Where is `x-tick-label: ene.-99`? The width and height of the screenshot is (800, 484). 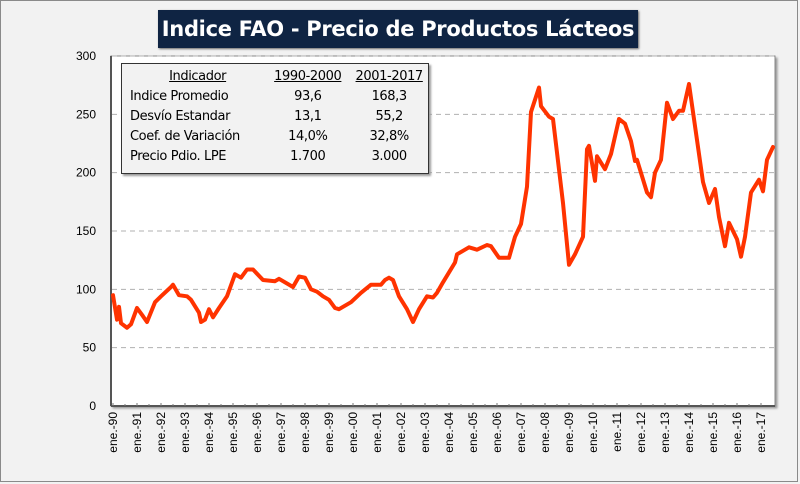
x-tick-label: ene.-99 is located at coordinates (329, 432).